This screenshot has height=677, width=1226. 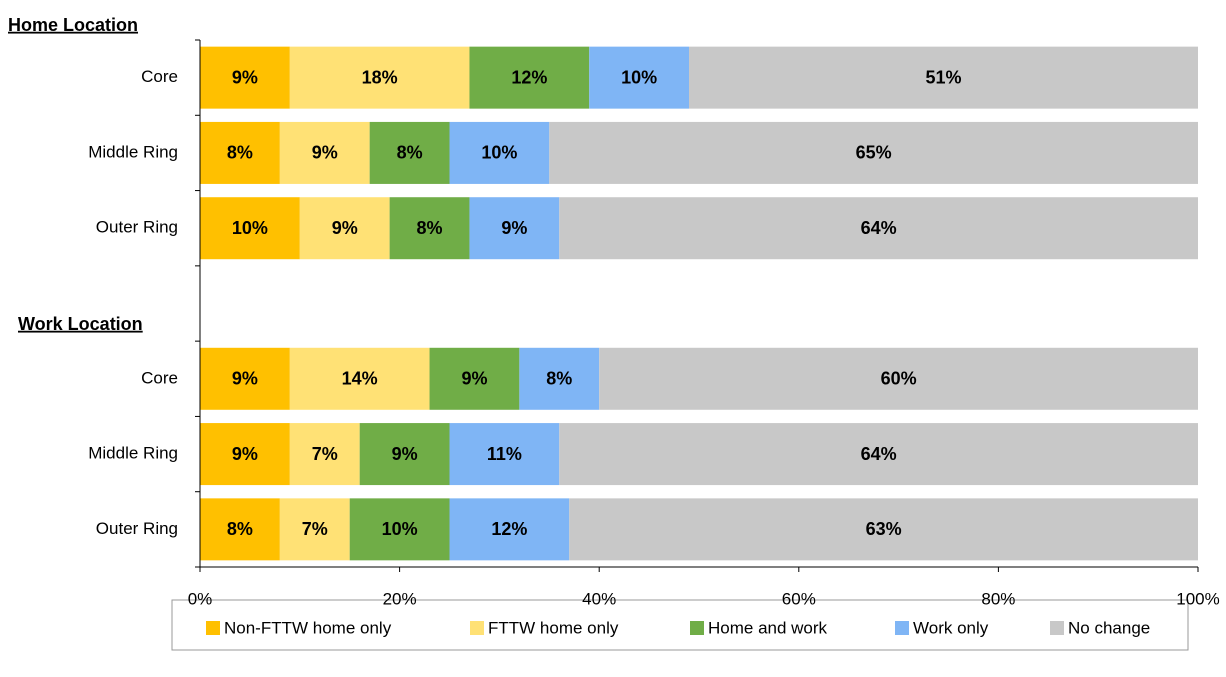 I want to click on legend-label: FTTW home only, so click(x=553, y=627).